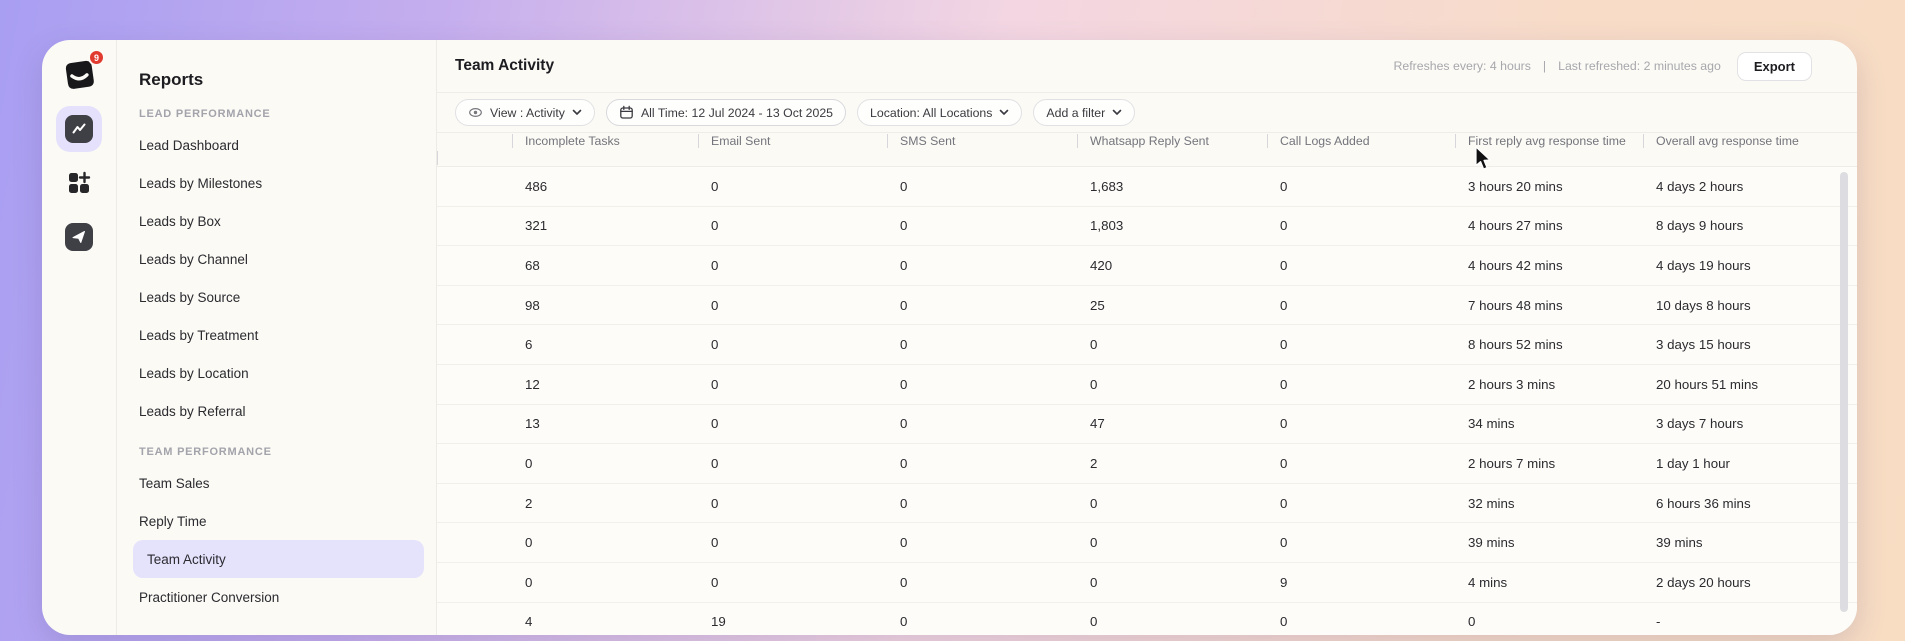  Describe the element at coordinates (737, 112) in the screenshot. I see `date-range-label: All Time: 12 Jul 2024 - 13 Oct 2025` at that location.